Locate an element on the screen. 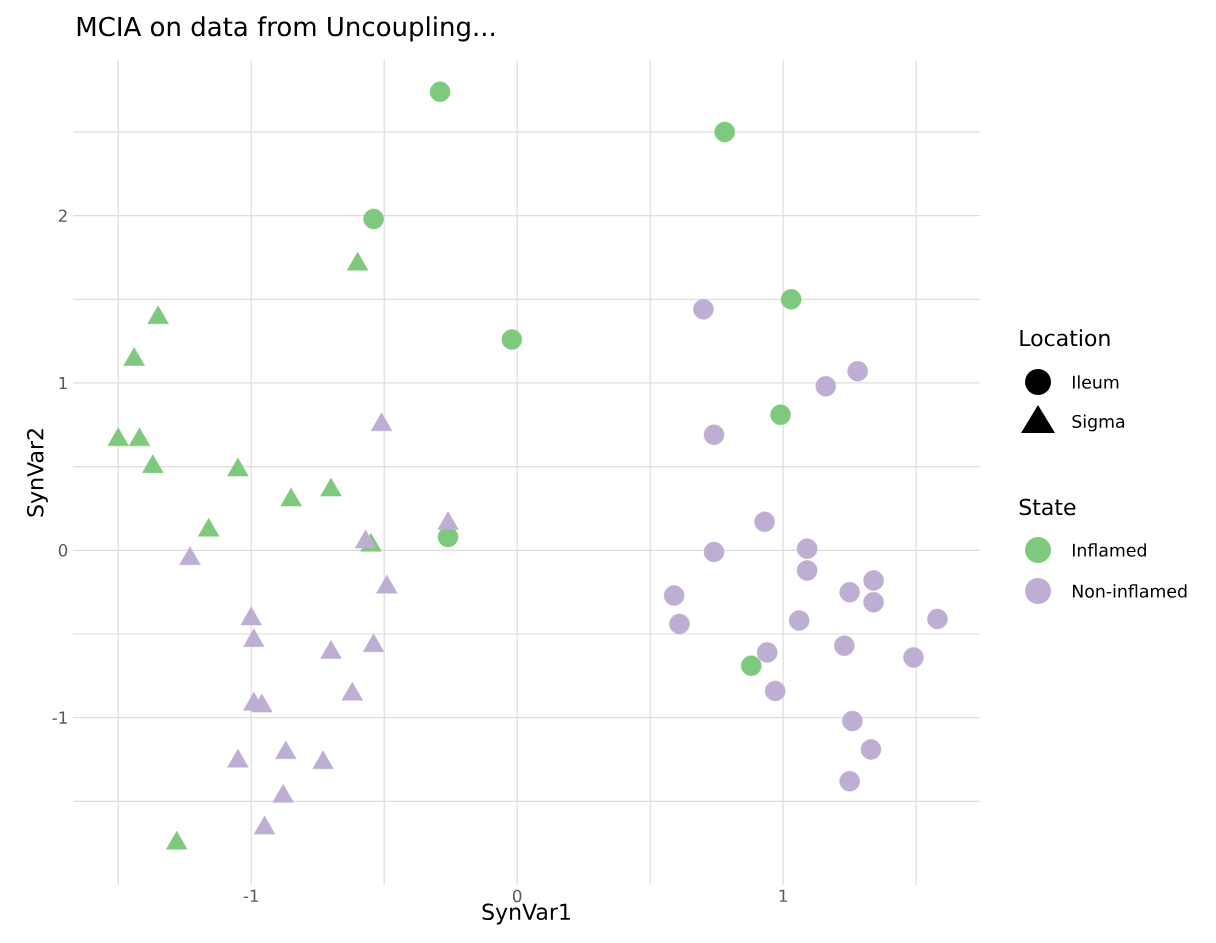 This screenshot has height=943, width=1216. x-tick-label: -1 is located at coordinates (250, 895).